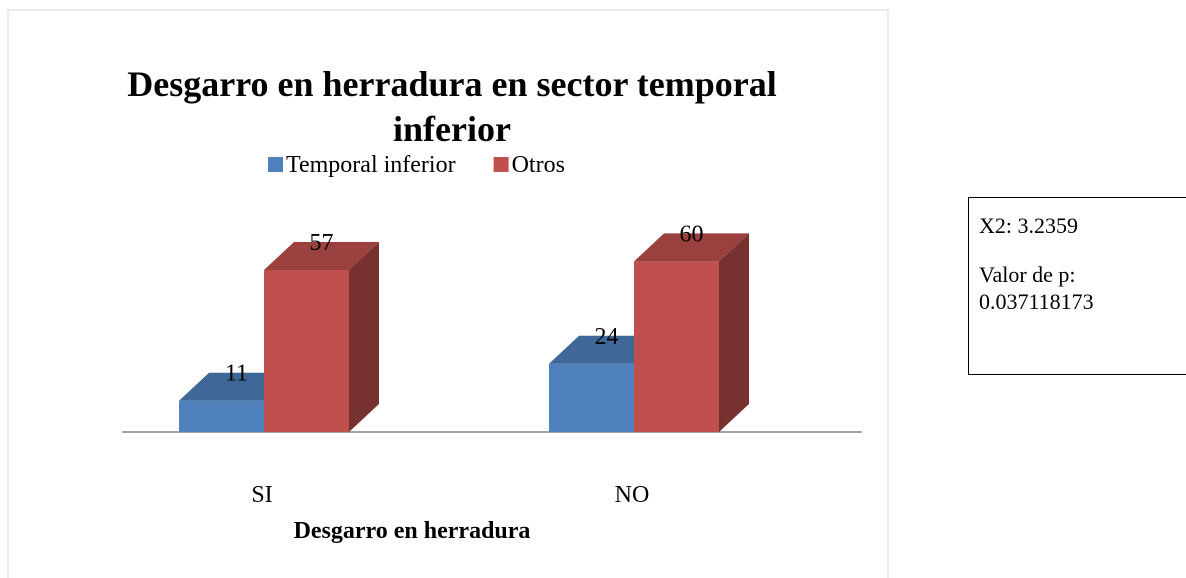 The width and height of the screenshot is (1186, 578). I want to click on x-tick-label: NO, so click(632, 495).